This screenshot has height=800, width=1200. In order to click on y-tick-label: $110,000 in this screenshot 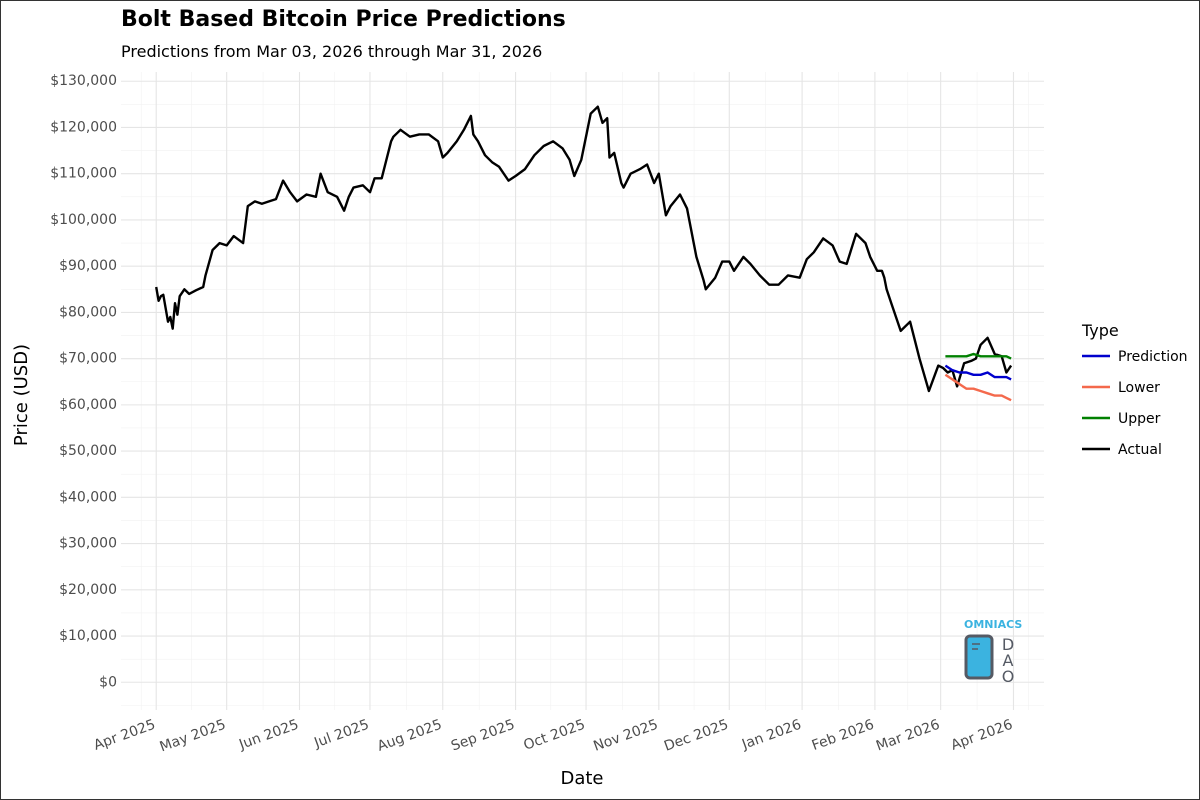, I will do `click(83, 174)`.